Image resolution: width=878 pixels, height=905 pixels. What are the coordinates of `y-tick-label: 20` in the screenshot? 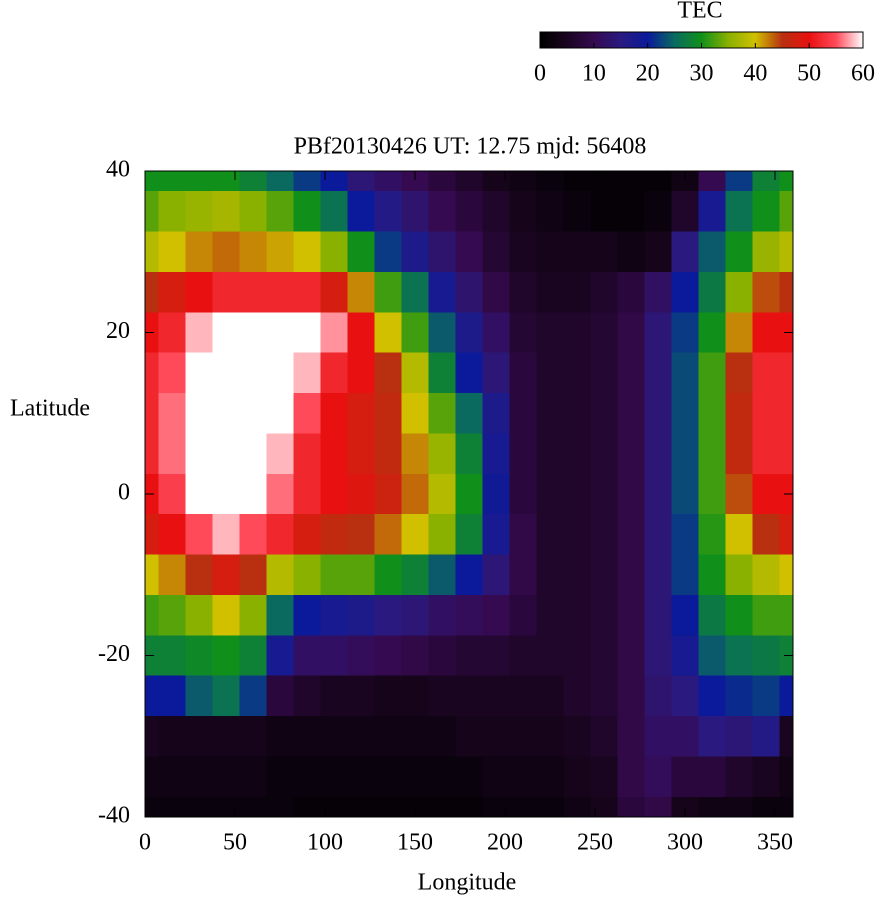 It's located at (118, 331).